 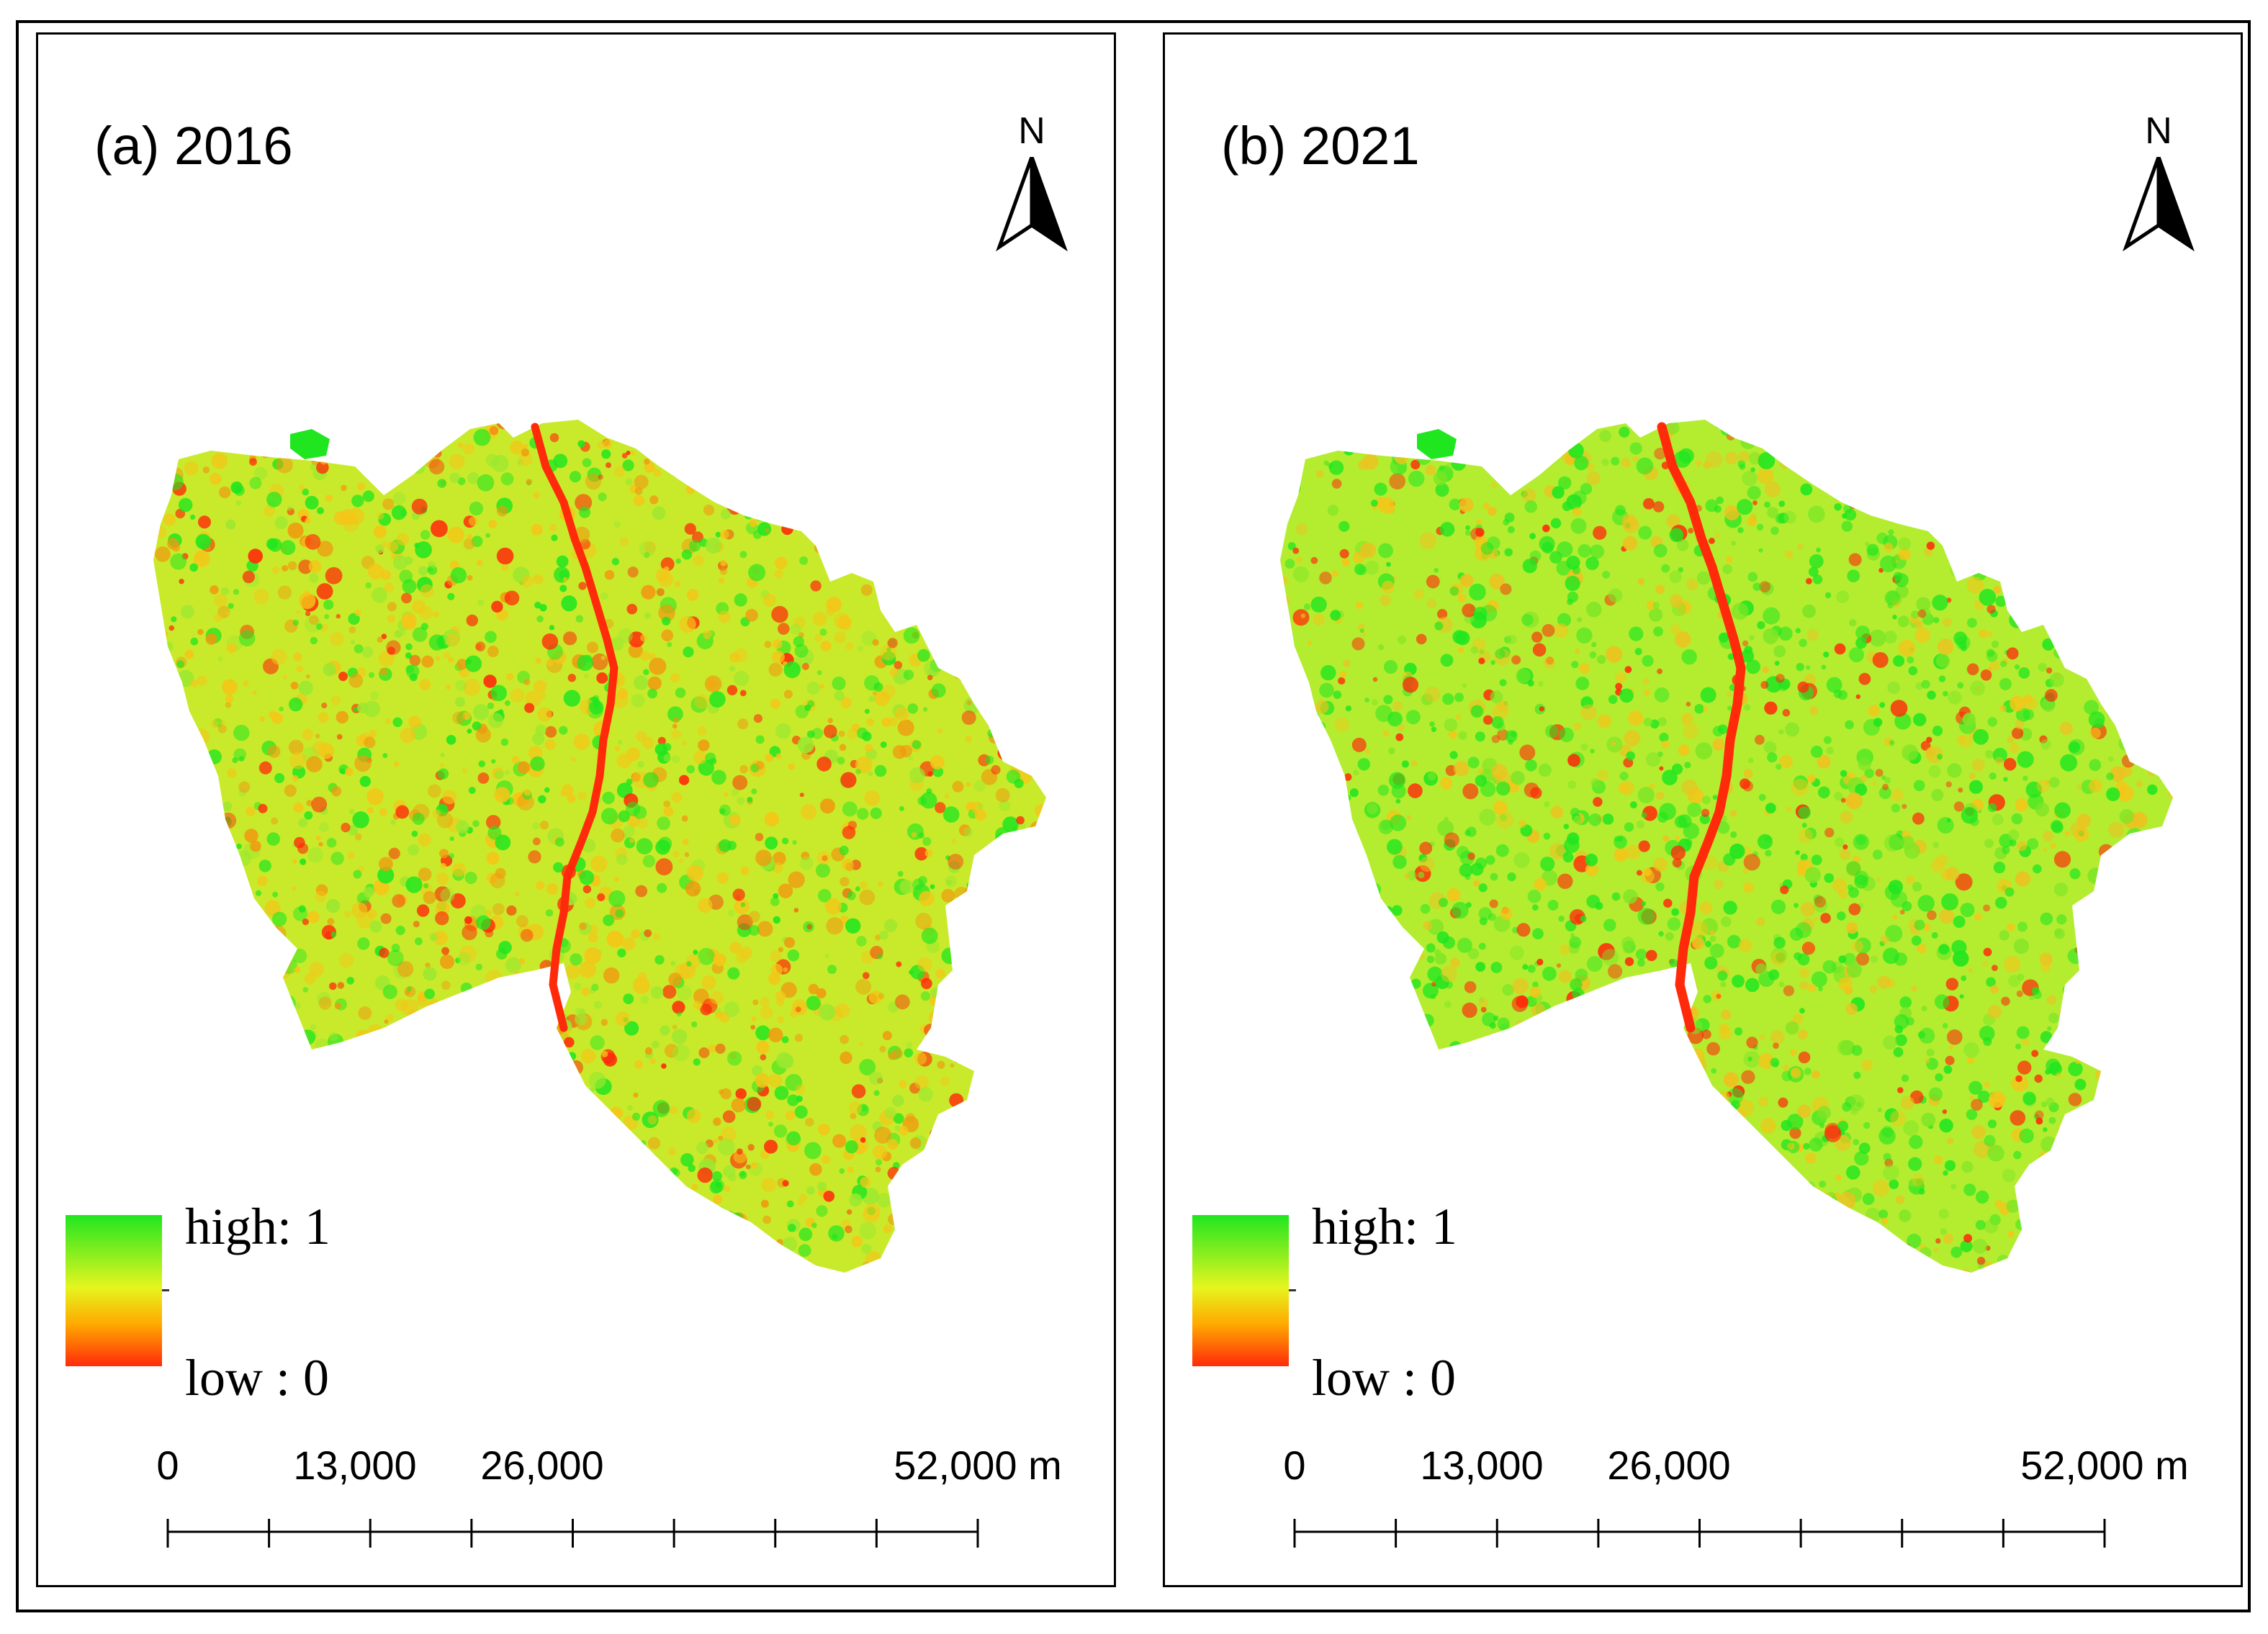 What do you see at coordinates (193, 146) in the screenshot?
I see `panel-title: (a) 2016` at bounding box center [193, 146].